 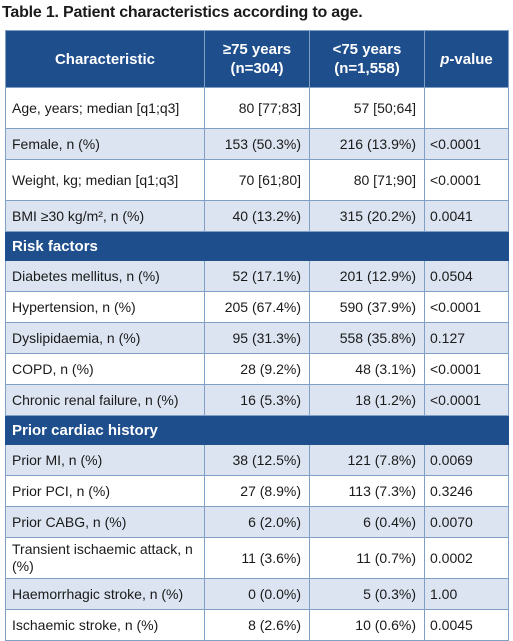 I want to click on cell-p-value: 0.0041, so click(x=466, y=216).